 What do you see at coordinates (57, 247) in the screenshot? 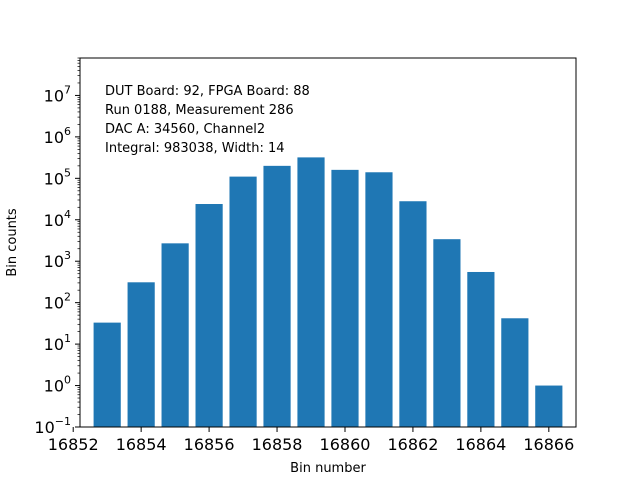
I see `y-axis-ticks: 10⁻¹ 10⁰ 10¹ 10² 10³ 10⁴ 10⁵ 10⁶ 10⁷` at bounding box center [57, 247].